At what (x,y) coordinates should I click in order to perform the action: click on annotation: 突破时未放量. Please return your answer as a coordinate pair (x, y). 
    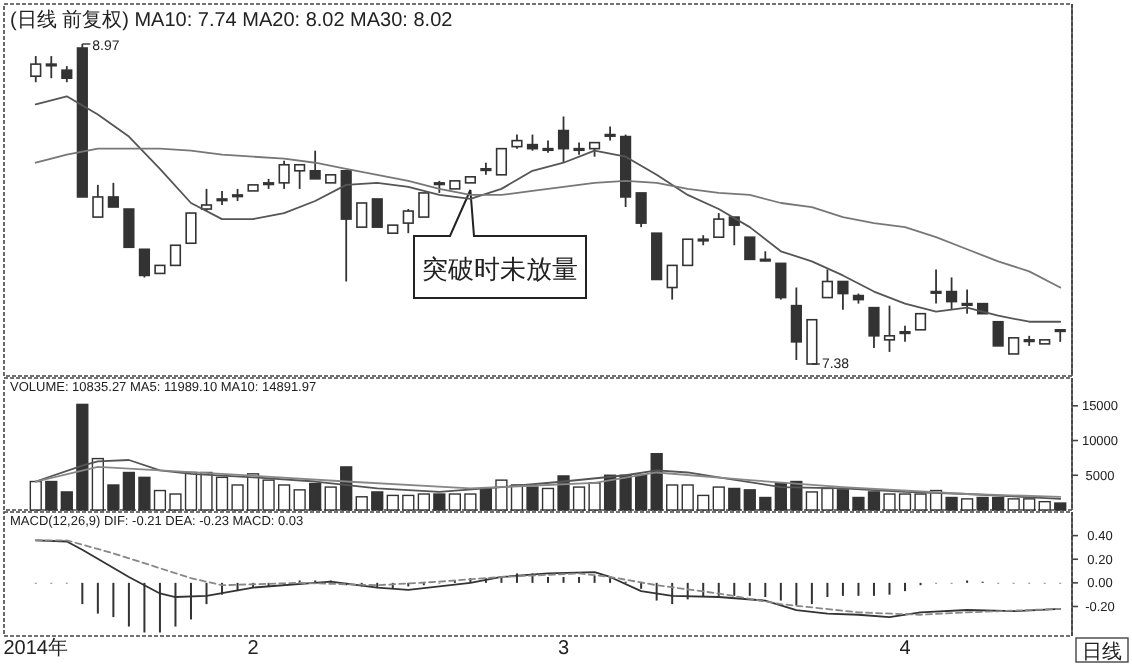
    Looking at the image, I should click on (500, 269).